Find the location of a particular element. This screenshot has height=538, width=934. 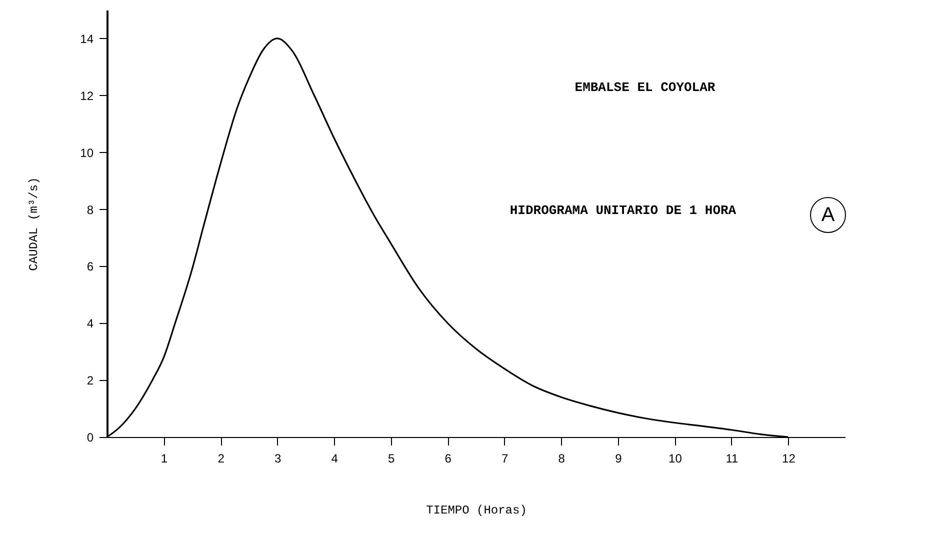

x-axis-title: TIEMPO (Horas) is located at coordinates (476, 511).